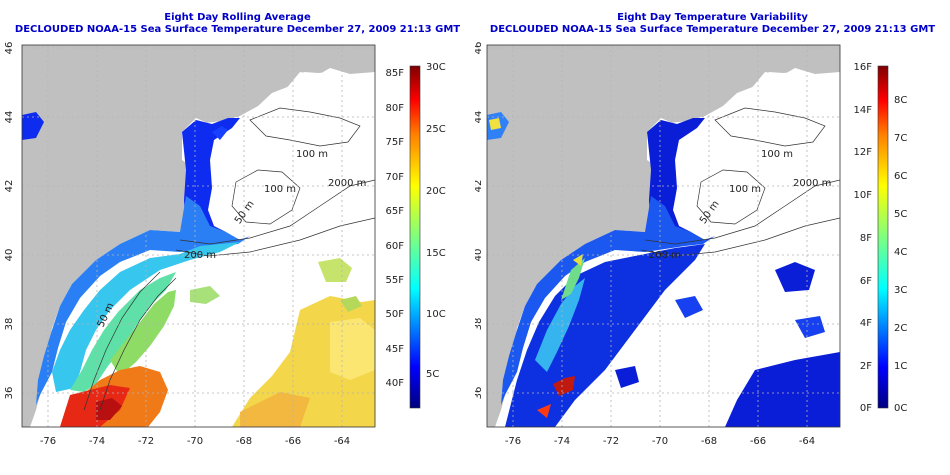 This screenshot has height=475, width=950. What do you see at coordinates (900, 100) in the screenshot?
I see `colorbar-tick: 8C` at bounding box center [900, 100].